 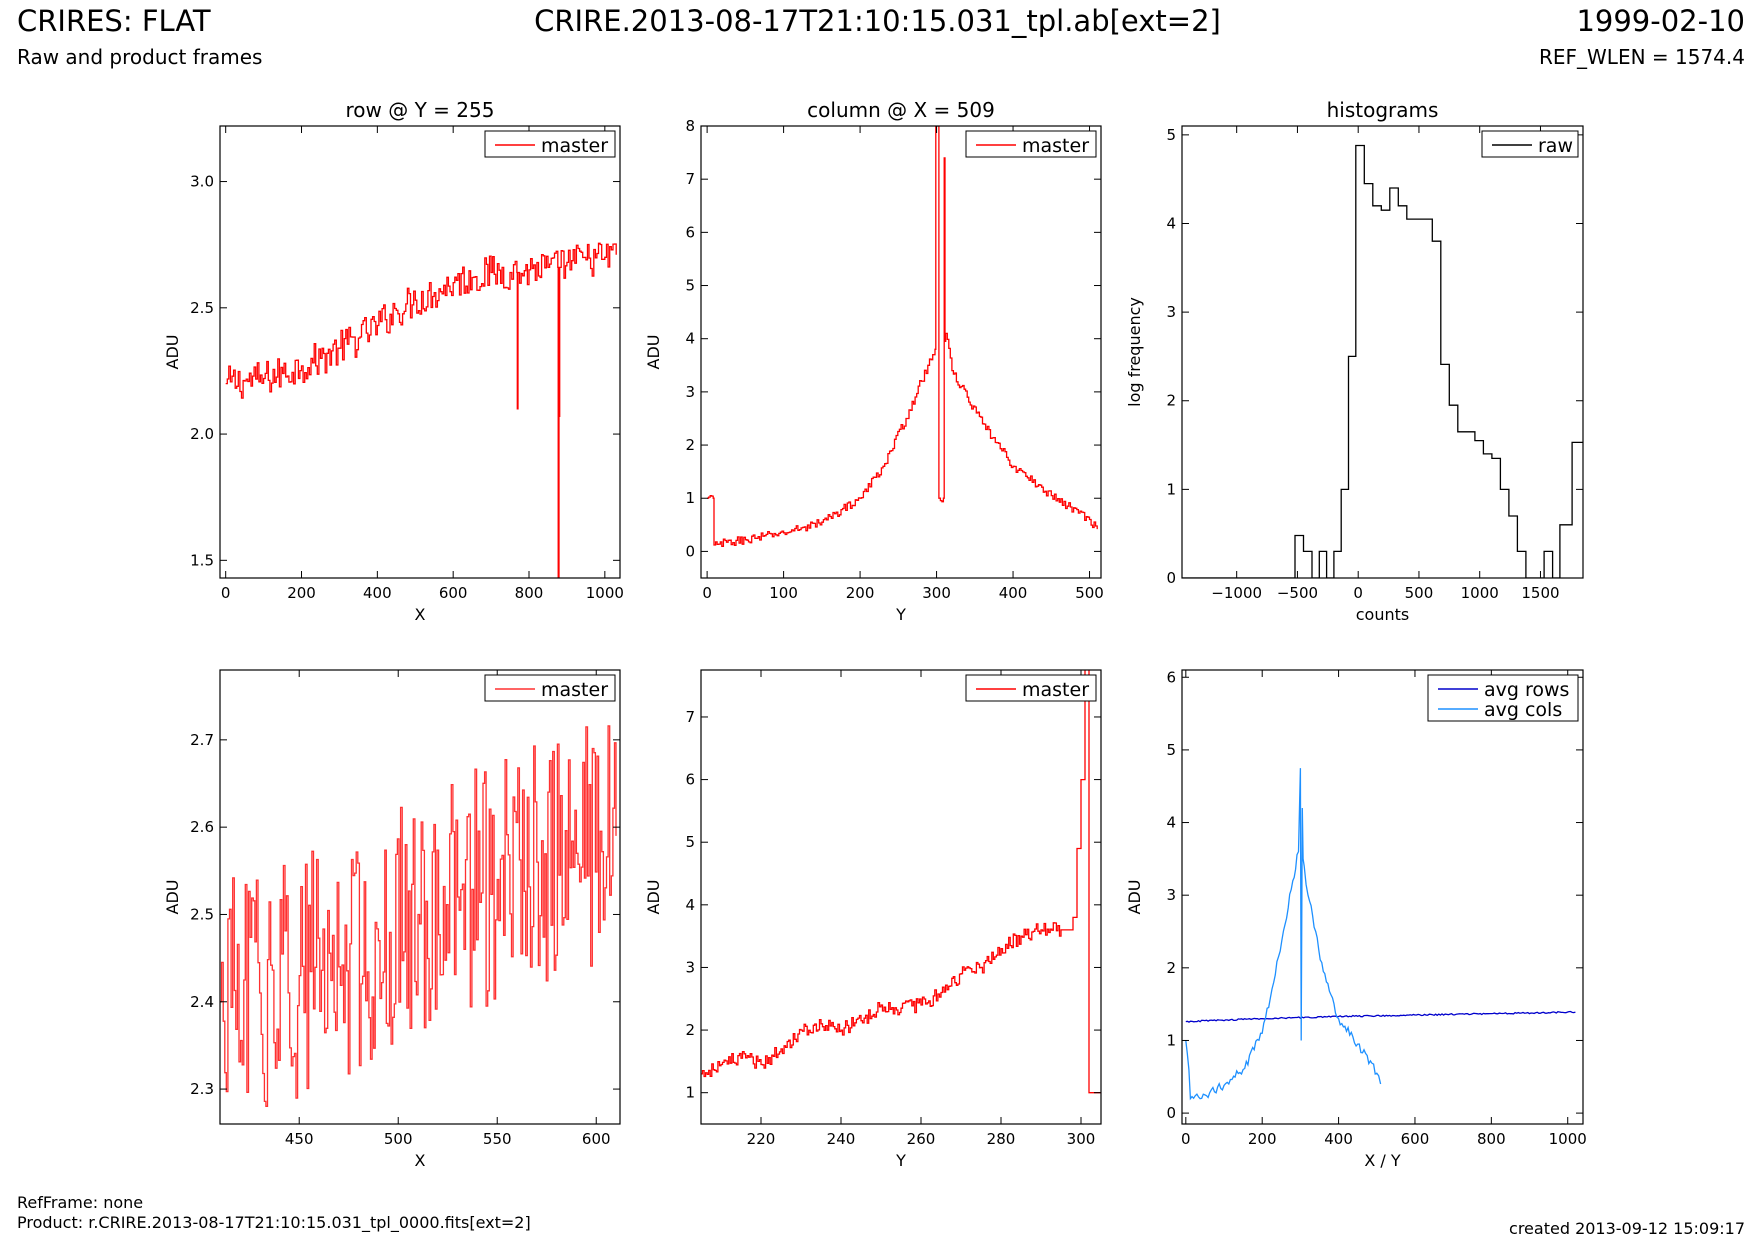 I want to click on x-tick-label: 260, so click(x=921, y=1139).